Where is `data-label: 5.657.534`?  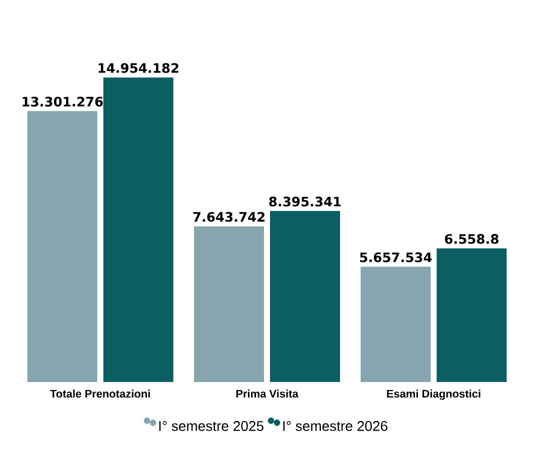
data-label: 5.657.534 is located at coordinates (396, 257).